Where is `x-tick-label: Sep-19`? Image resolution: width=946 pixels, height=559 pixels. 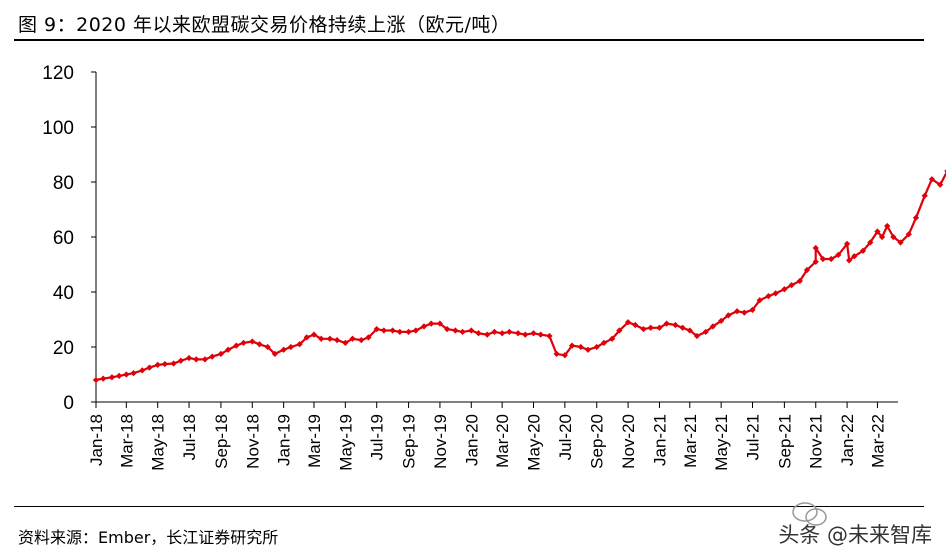 x-tick-label: Sep-19 is located at coordinates (409, 441).